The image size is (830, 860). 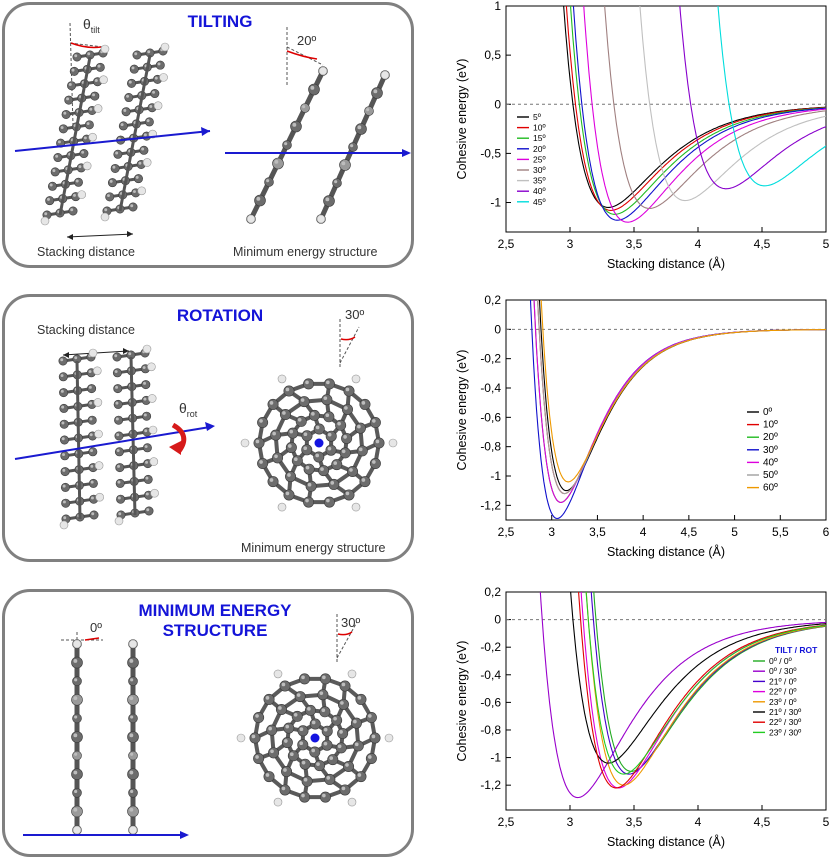 What do you see at coordinates (770, 488) in the screenshot?
I see `legend-label: 60º` at bounding box center [770, 488].